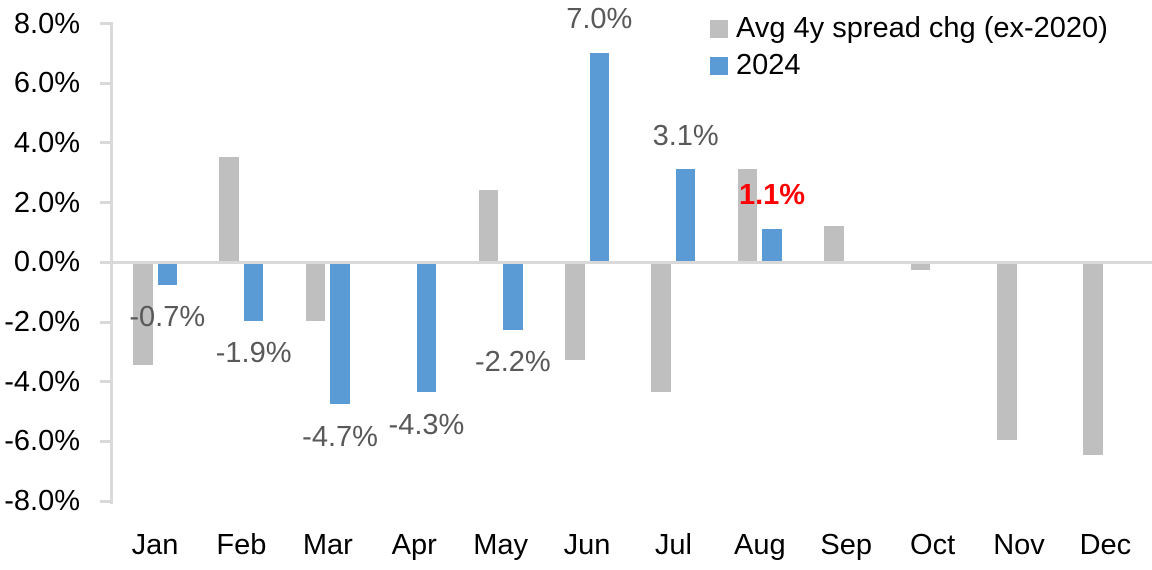  What do you see at coordinates (253, 353) in the screenshot?
I see `data-label-feb: -1.9%` at bounding box center [253, 353].